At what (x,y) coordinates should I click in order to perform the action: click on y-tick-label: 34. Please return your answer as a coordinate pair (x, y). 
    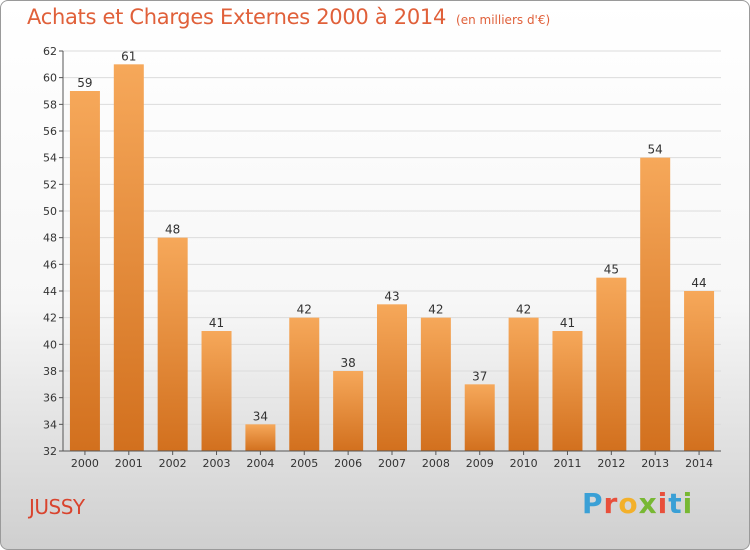
    Looking at the image, I should click on (50, 424).